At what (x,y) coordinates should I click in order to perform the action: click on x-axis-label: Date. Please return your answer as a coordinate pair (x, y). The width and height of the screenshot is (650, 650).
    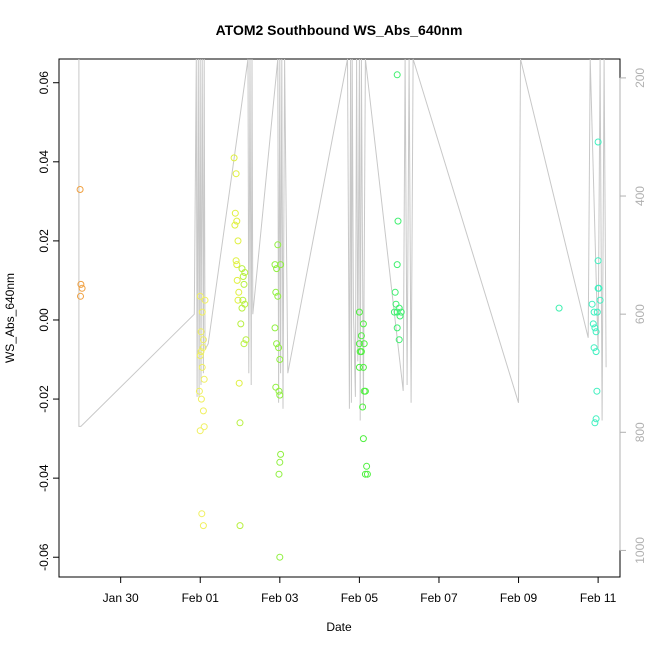
    Looking at the image, I should click on (339, 627).